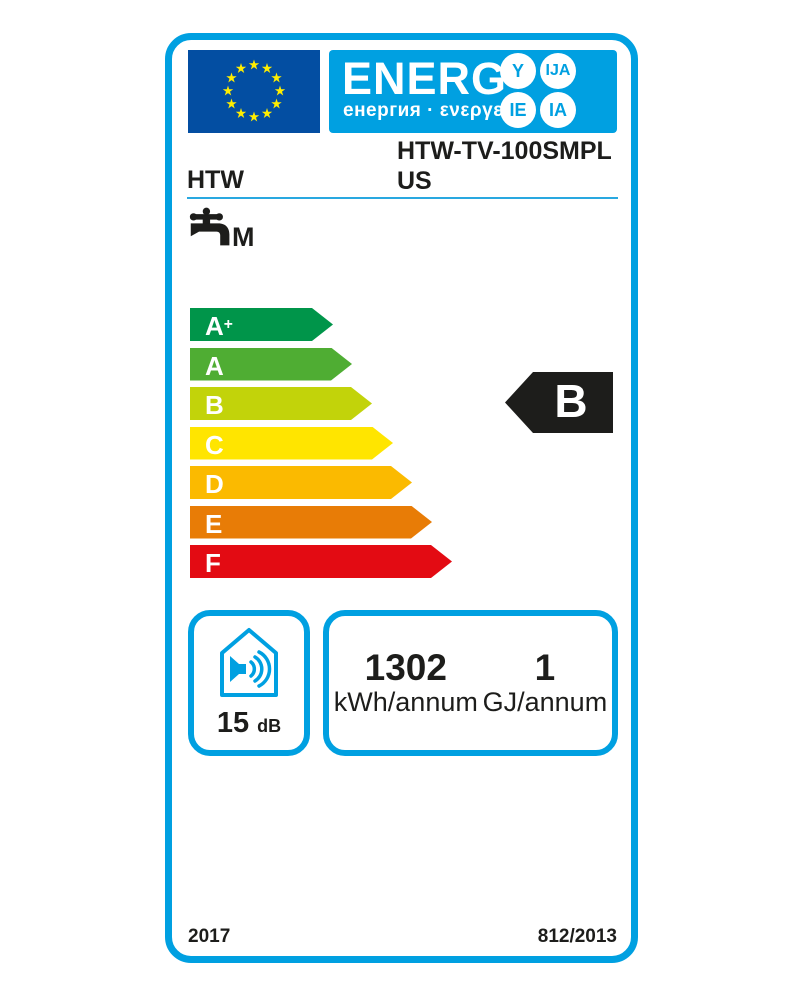 Image resolution: width=800 pixels, height=993 pixels. What do you see at coordinates (518, 71) in the screenshot?
I see `logo-ending-y: Y` at bounding box center [518, 71].